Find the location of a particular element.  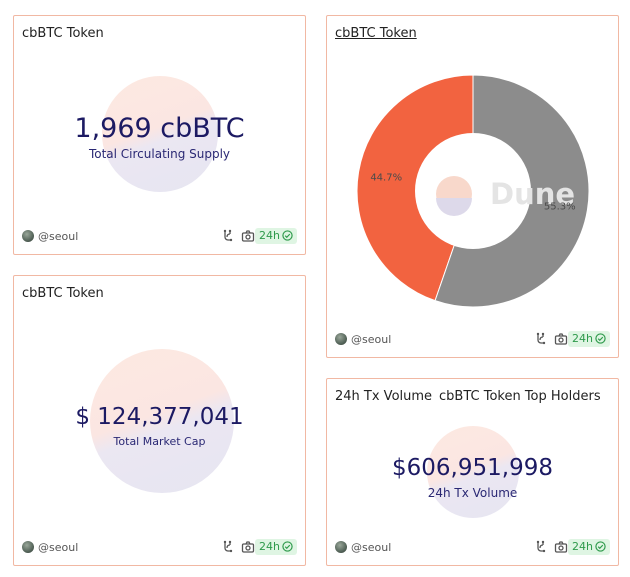

pie-slice-label-1: 55.3% is located at coordinates (560, 207).